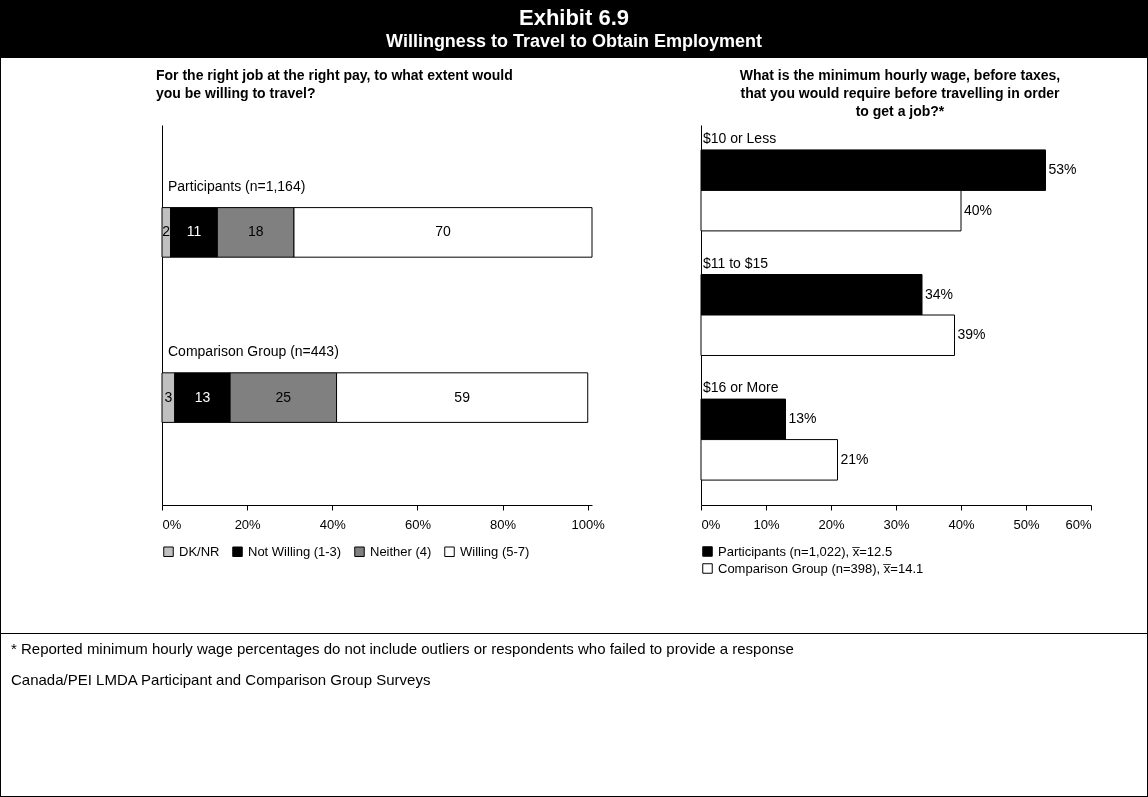 This screenshot has height=797, width=1148. I want to click on x-tick-label: 10%, so click(766, 524).